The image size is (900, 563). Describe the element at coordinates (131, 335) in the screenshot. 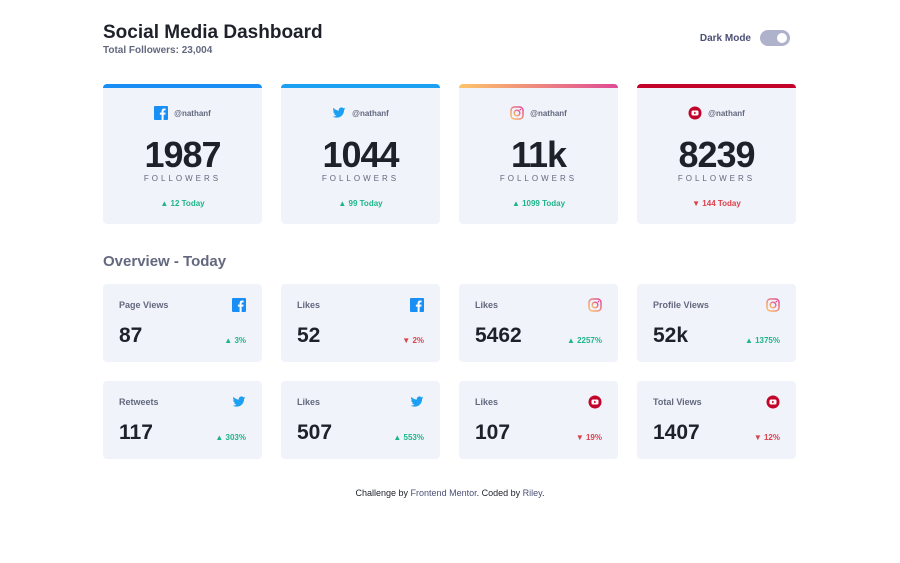

I see `overview-value: 87` at that location.